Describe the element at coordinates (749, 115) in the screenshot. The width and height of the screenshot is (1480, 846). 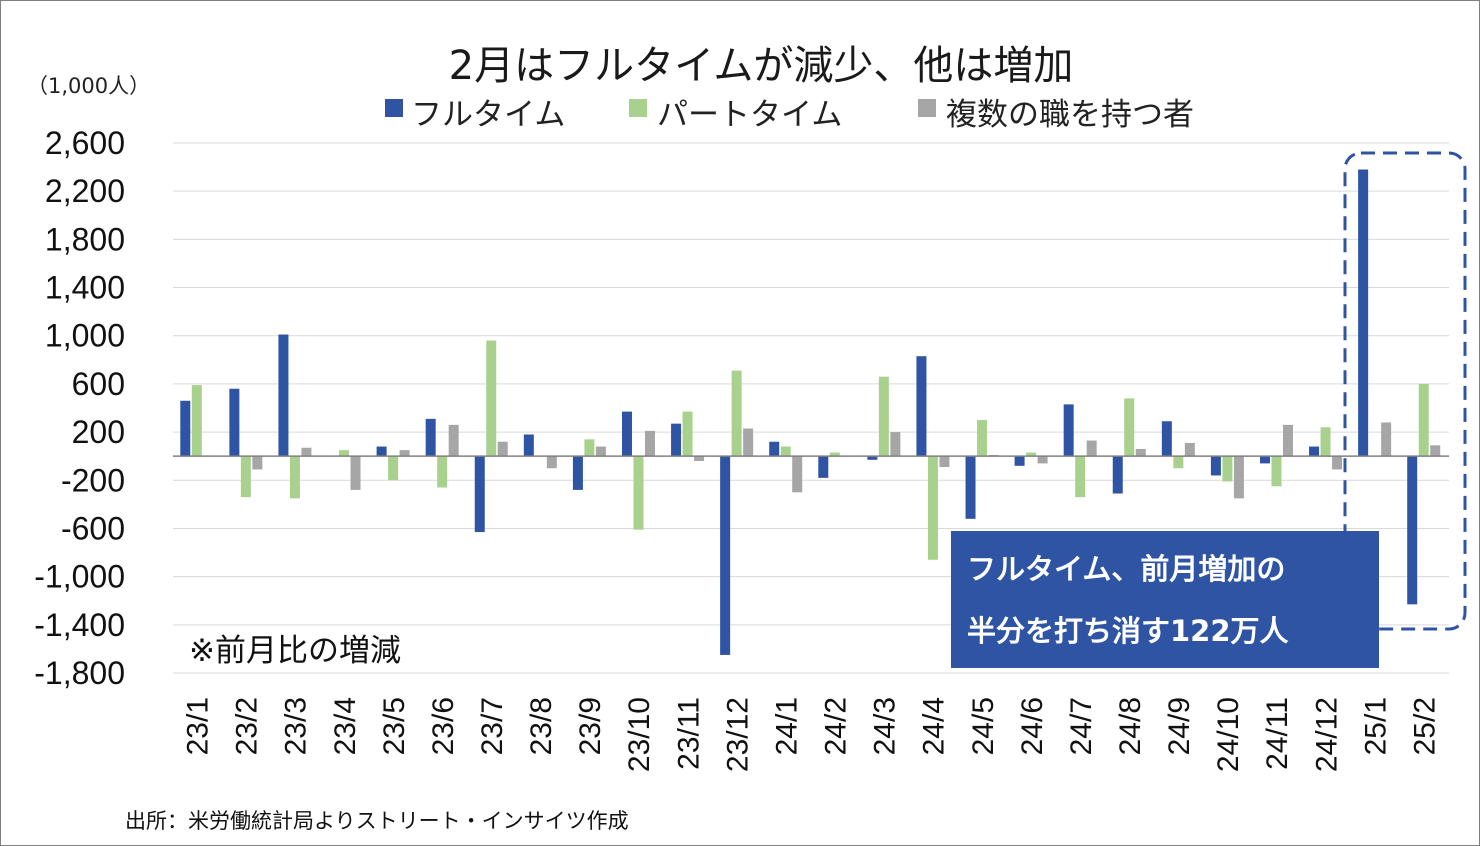
I see `legend-label-part-time: パートタイム` at that location.